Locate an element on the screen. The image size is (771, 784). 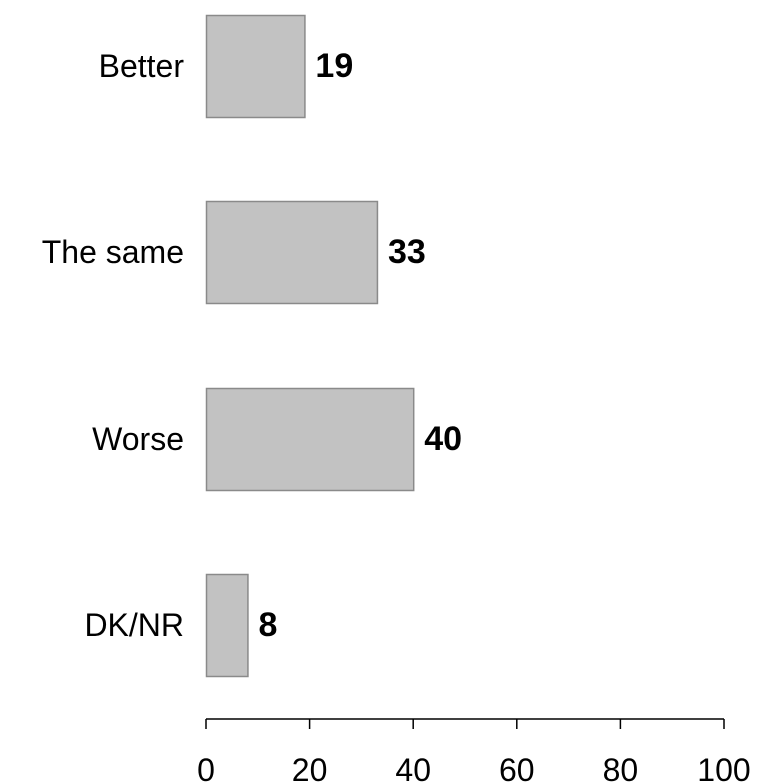
data-label: 33 is located at coordinates (407, 252).